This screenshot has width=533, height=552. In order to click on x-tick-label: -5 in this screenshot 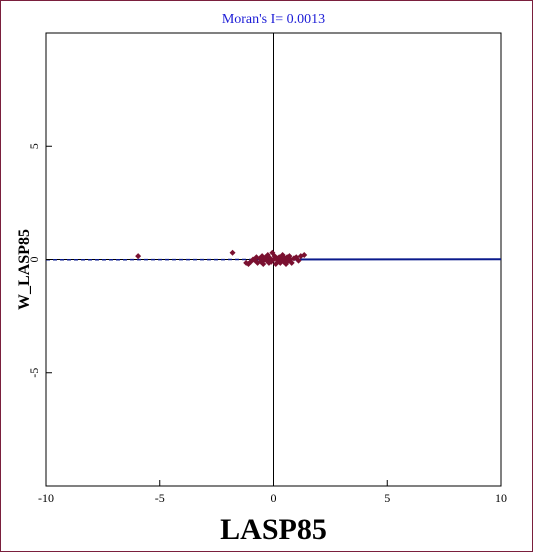, I will do `click(160, 498)`.